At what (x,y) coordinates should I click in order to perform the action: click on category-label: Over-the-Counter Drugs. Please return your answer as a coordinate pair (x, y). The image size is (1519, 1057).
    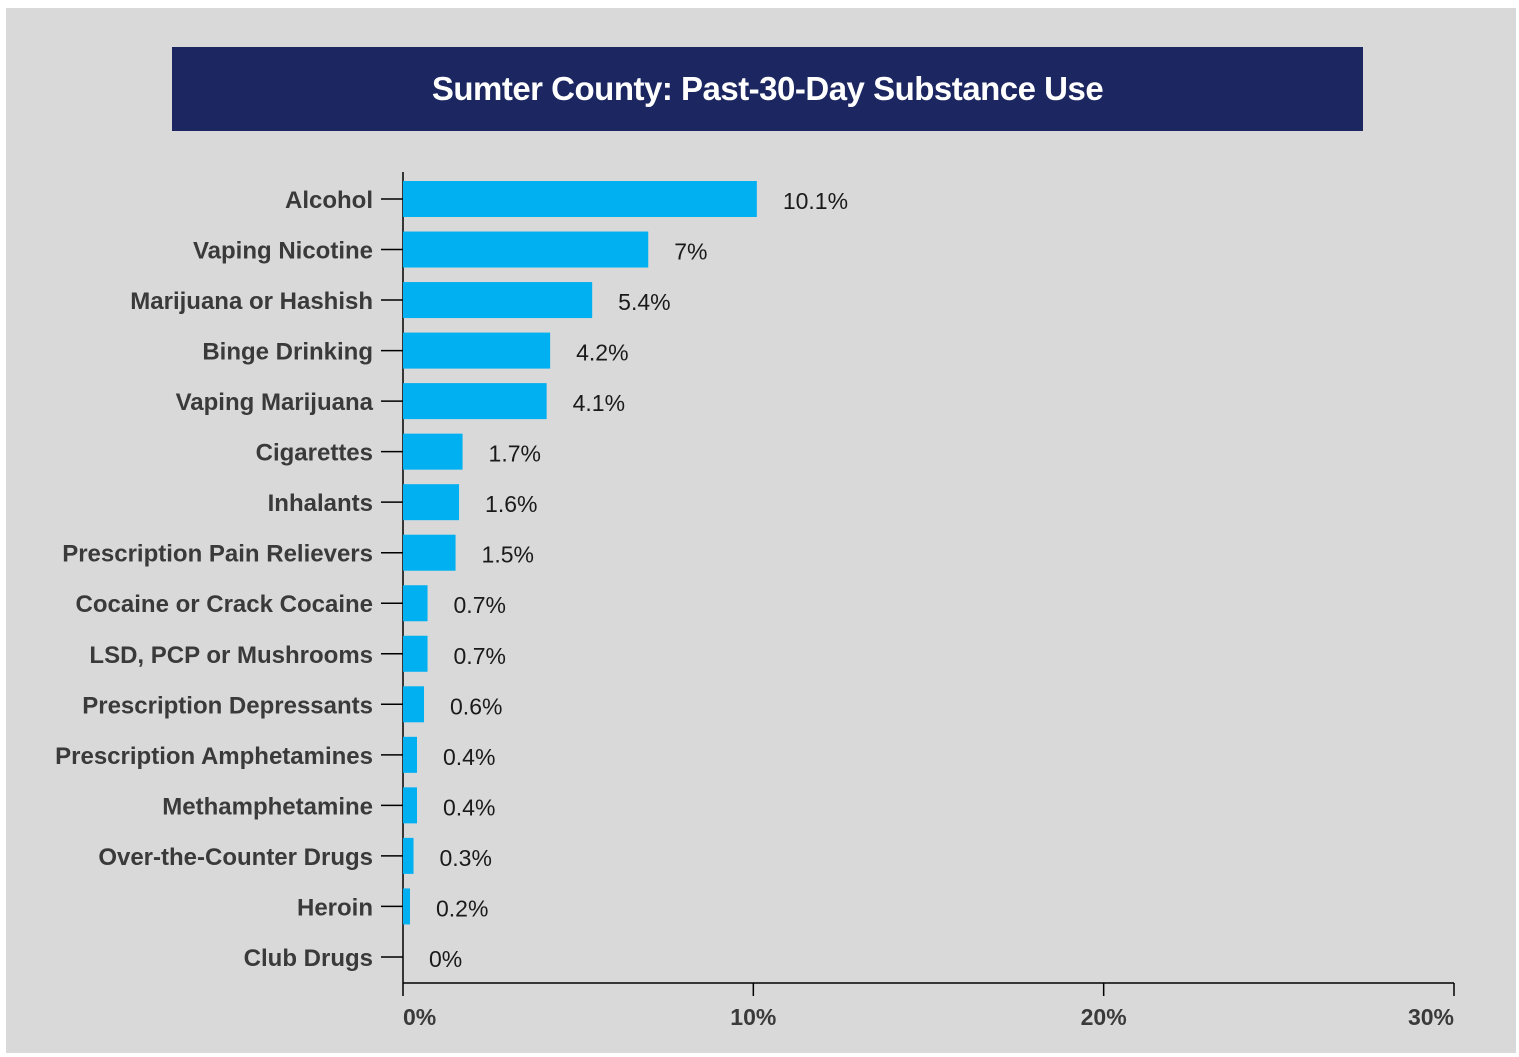
    Looking at the image, I should click on (235, 857).